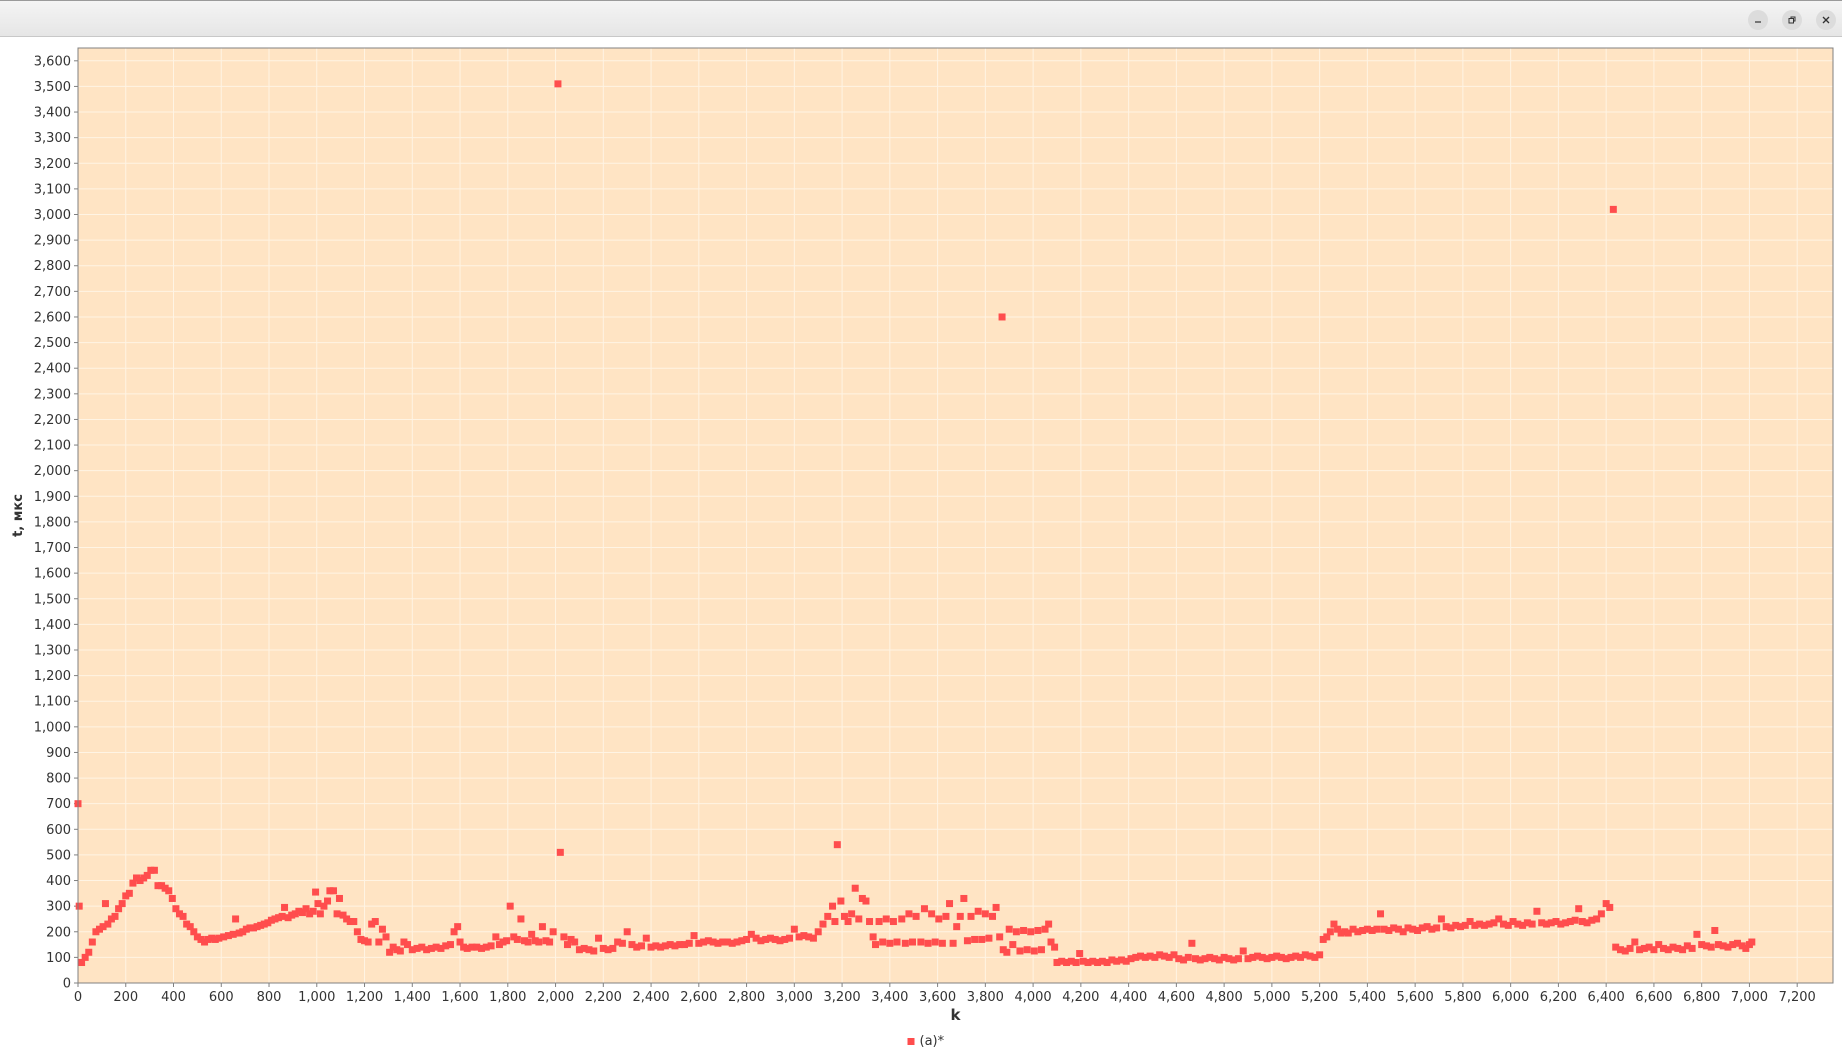  I want to click on y-tick-label: 1,400, so click(52, 625).